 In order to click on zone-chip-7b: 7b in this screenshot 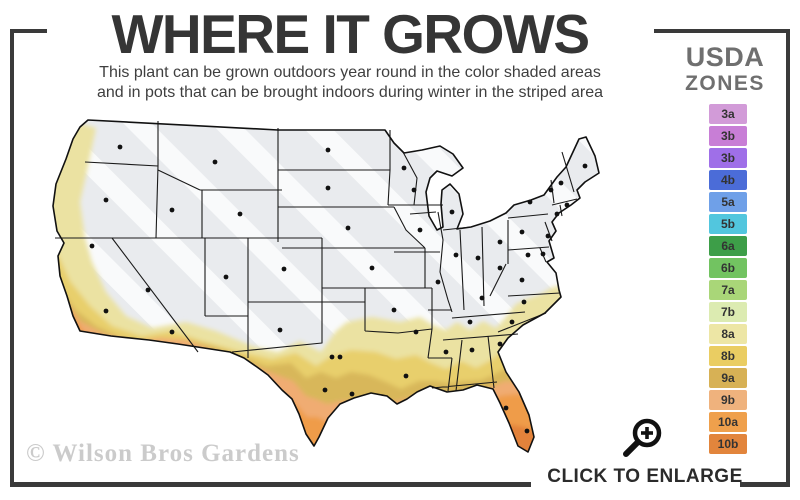, I will do `click(728, 312)`.